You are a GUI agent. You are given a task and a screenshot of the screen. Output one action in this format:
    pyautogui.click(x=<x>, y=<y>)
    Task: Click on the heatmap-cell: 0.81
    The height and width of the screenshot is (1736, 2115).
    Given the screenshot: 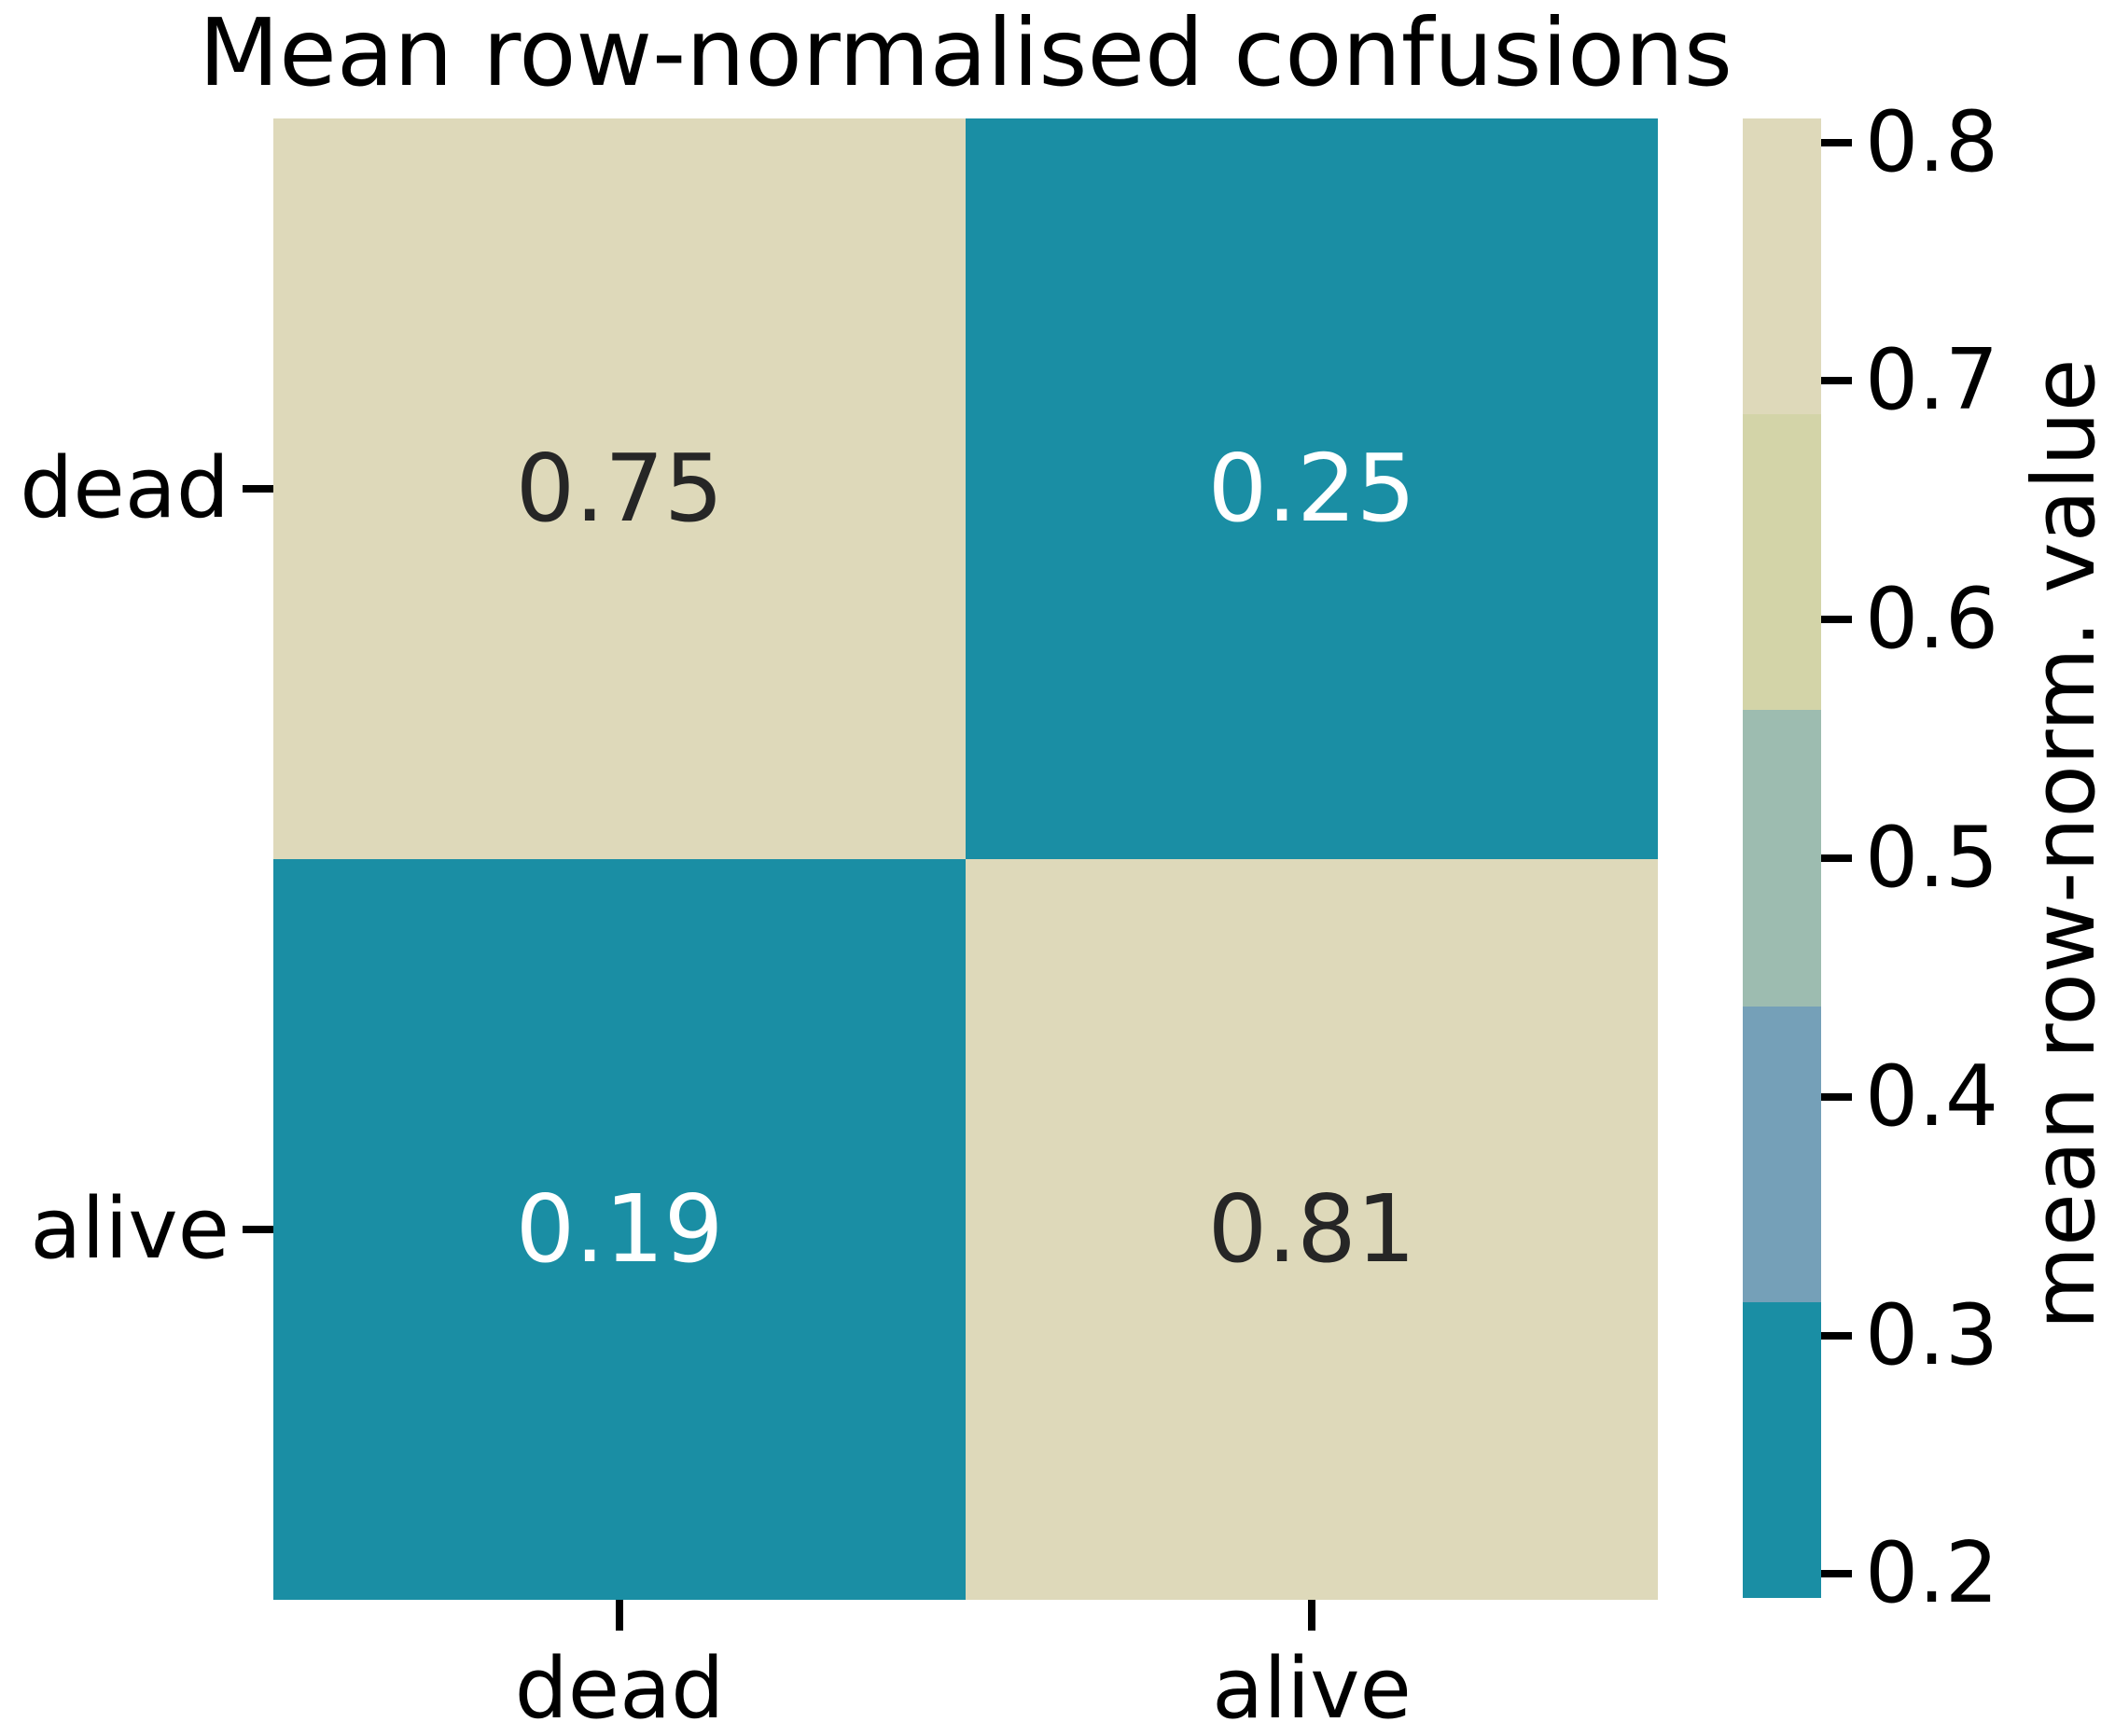 What is the action you would take?
    pyautogui.click(x=1312, y=1229)
    